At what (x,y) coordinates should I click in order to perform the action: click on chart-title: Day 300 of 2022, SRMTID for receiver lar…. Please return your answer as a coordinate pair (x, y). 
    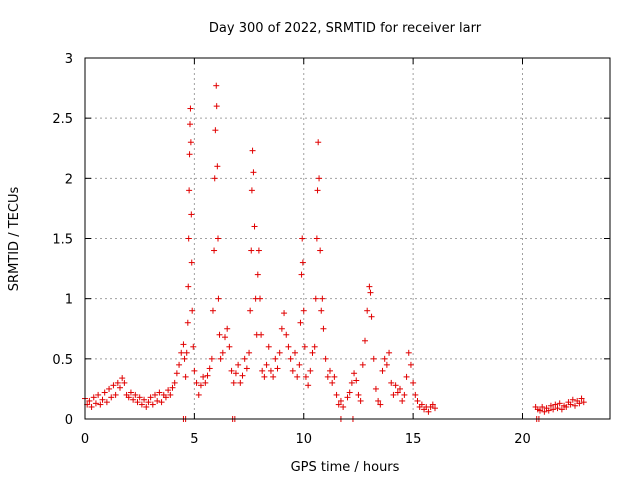
    Looking at the image, I should click on (345, 28).